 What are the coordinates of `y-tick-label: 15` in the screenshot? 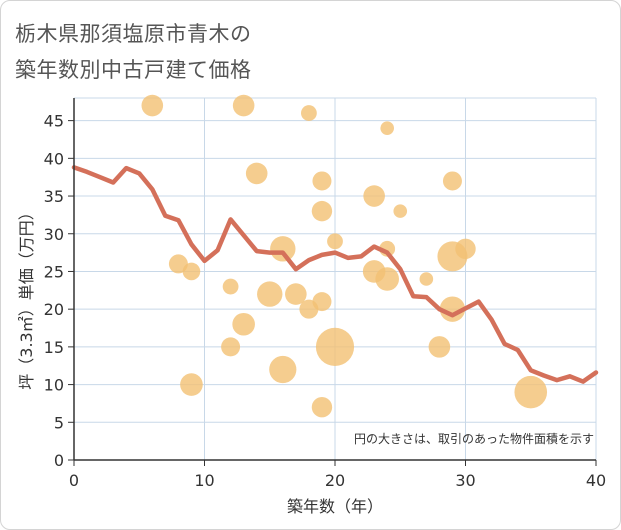 It's located at (54, 347).